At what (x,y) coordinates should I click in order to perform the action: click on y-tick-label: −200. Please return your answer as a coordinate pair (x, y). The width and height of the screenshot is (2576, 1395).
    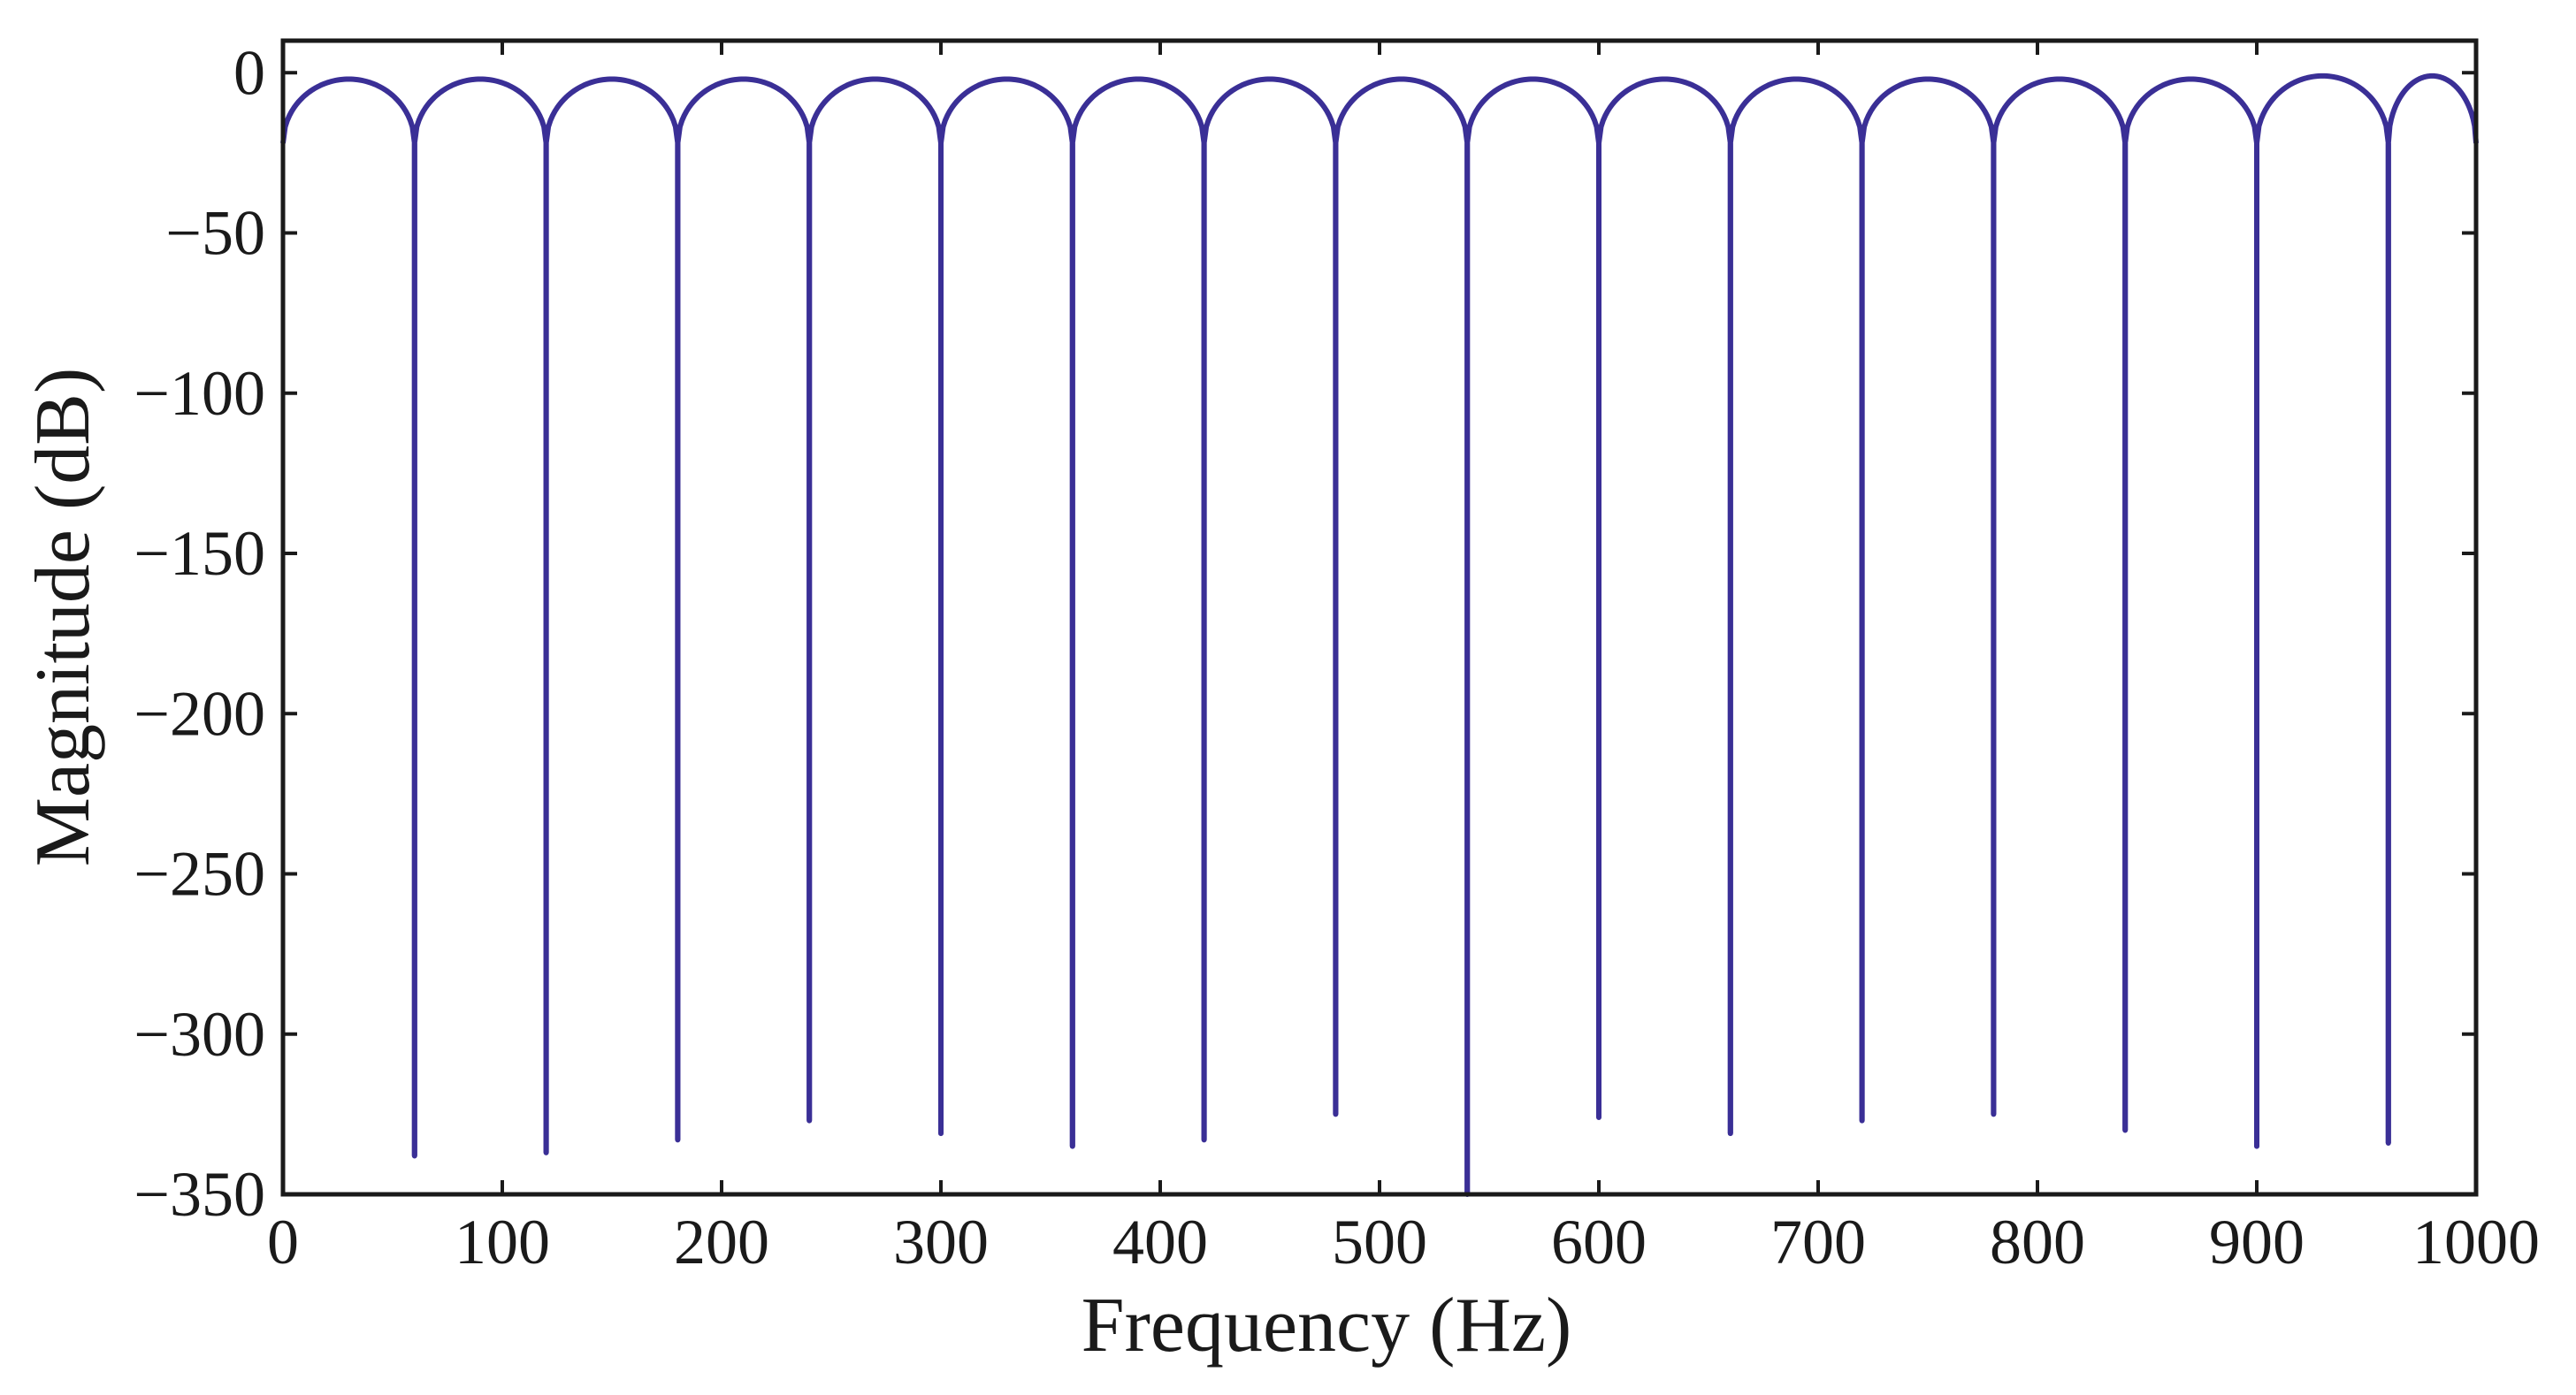
    Looking at the image, I should click on (199, 713).